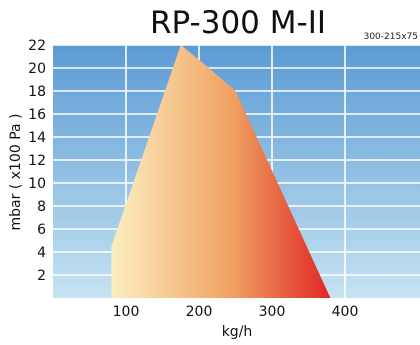 This screenshot has height=345, width=420. I want to click on chart-subtitle: 300-215x75, so click(391, 37).